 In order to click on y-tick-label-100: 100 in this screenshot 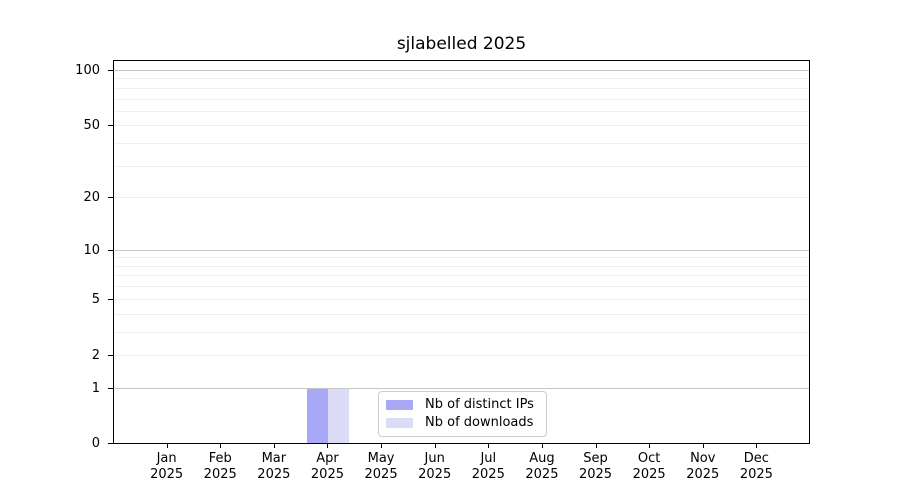, I will do `click(87, 70)`.